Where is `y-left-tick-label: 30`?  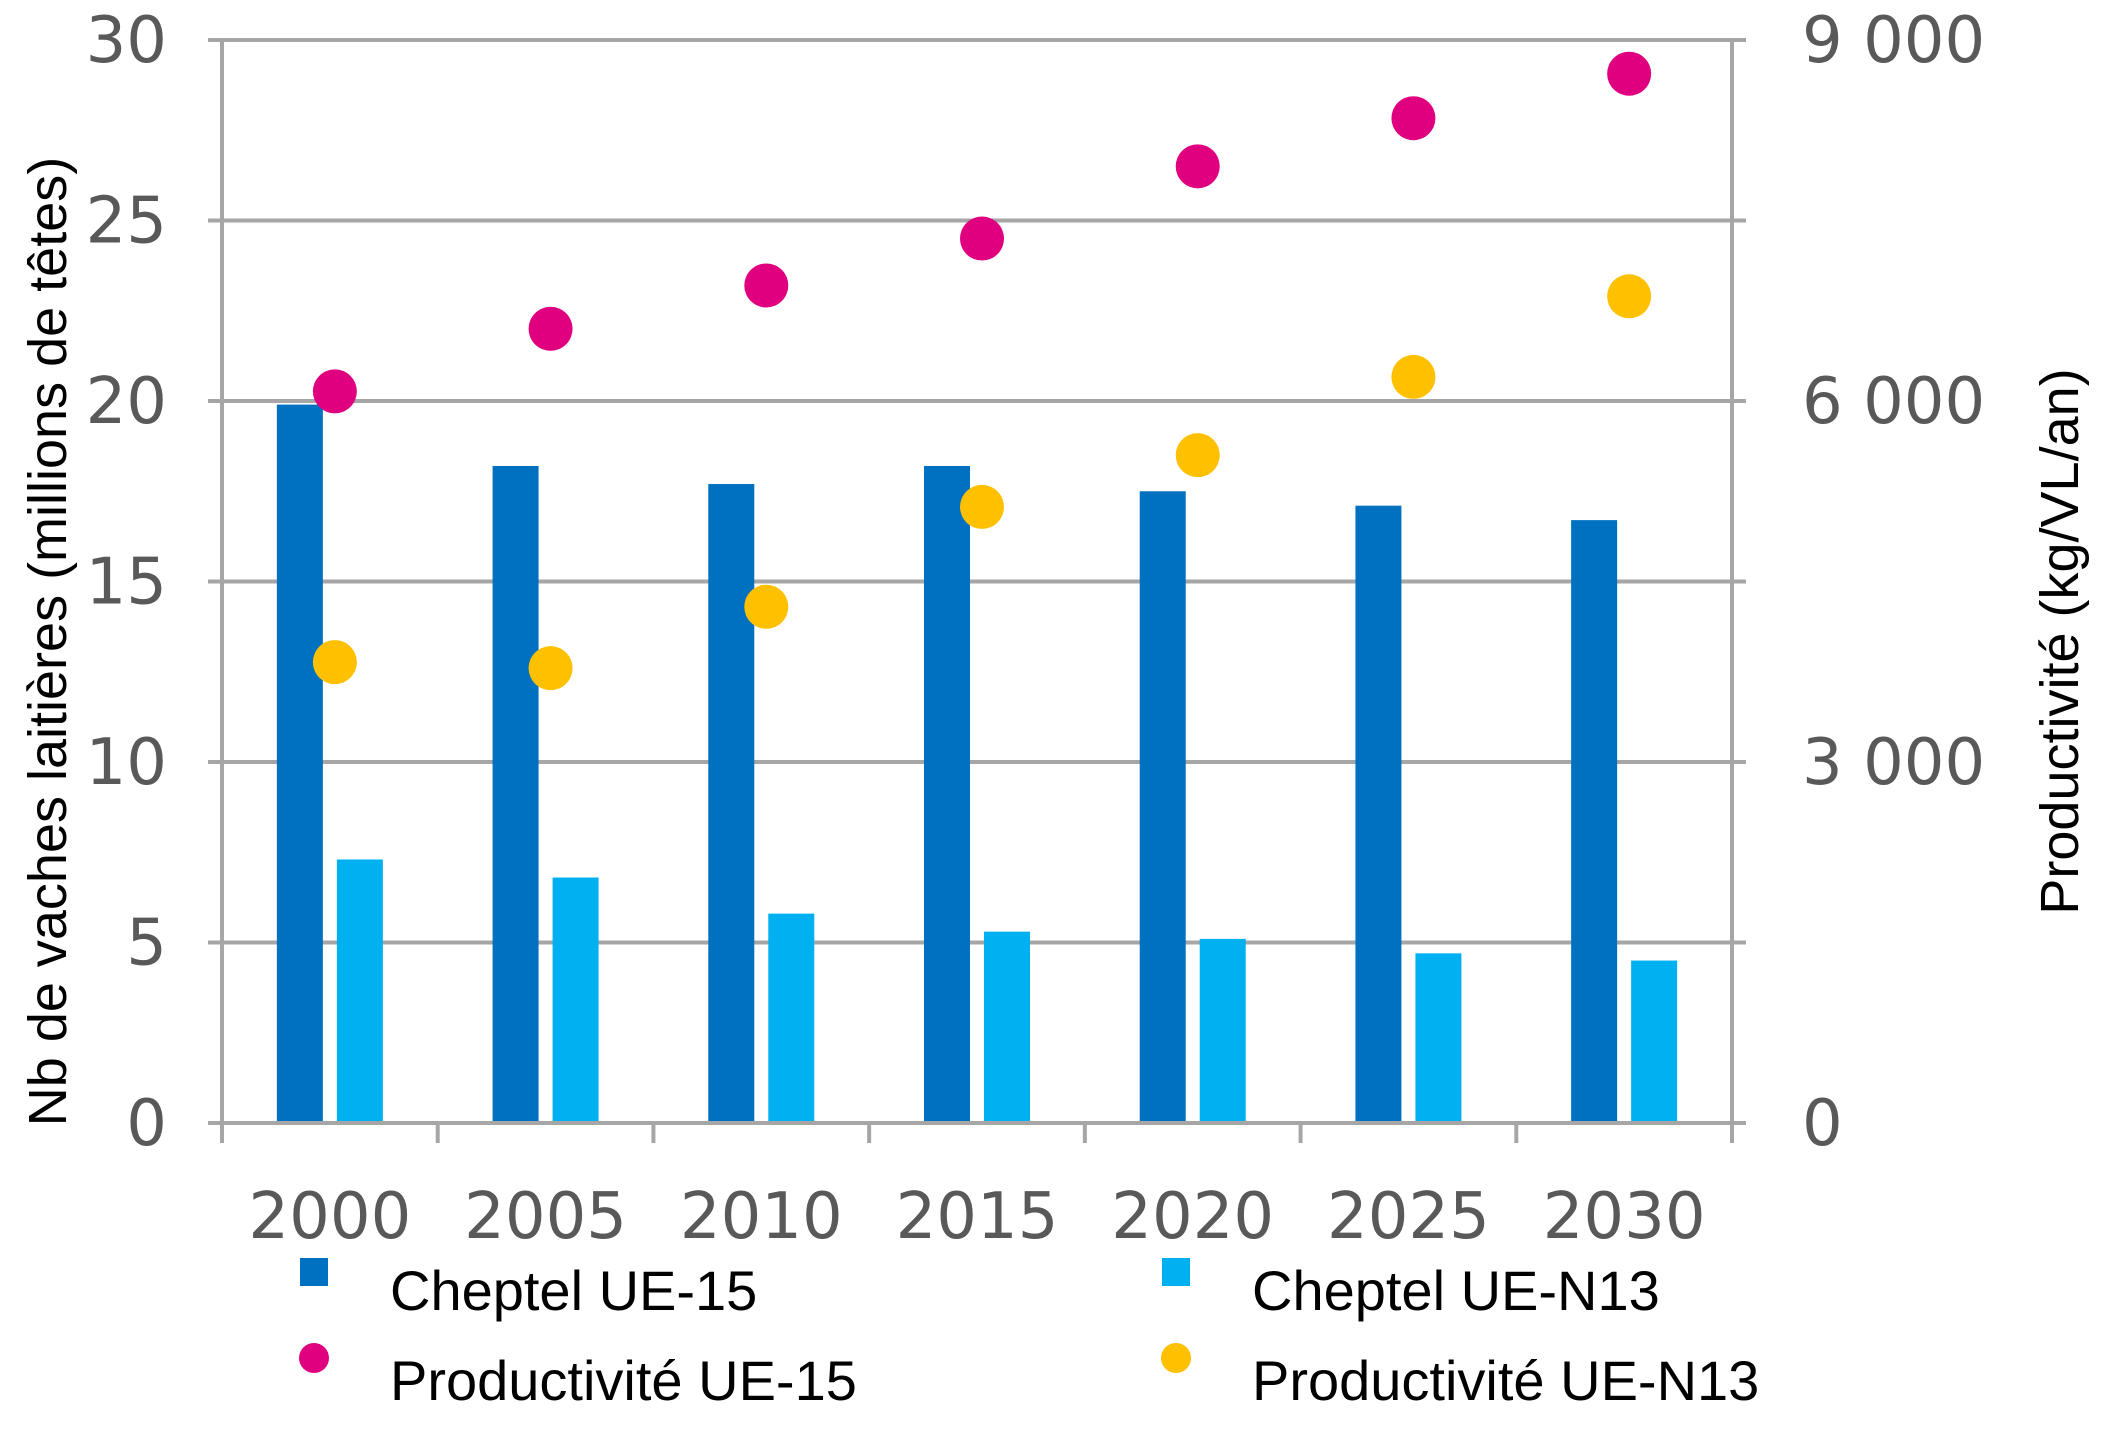 y-left-tick-label: 30 is located at coordinates (126, 41).